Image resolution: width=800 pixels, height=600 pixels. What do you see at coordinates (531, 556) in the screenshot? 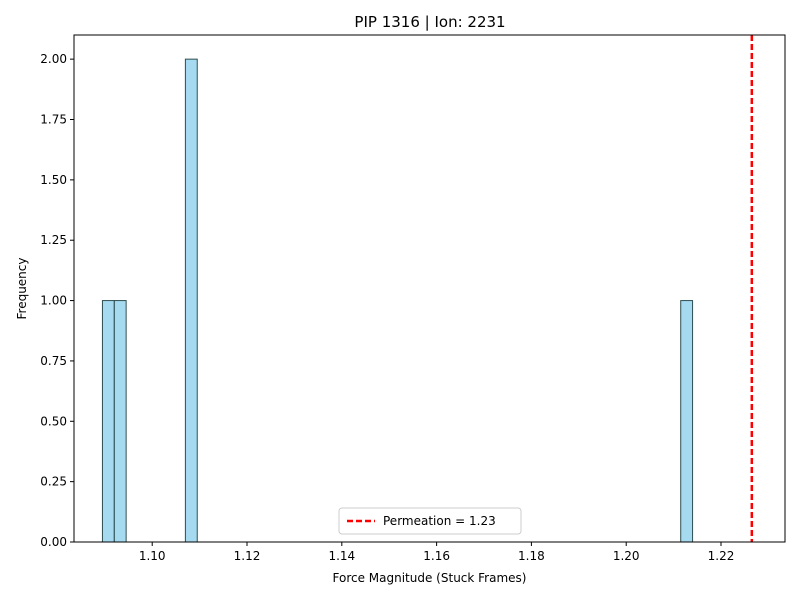
I see `x-tick-label: 1.18` at bounding box center [531, 556].